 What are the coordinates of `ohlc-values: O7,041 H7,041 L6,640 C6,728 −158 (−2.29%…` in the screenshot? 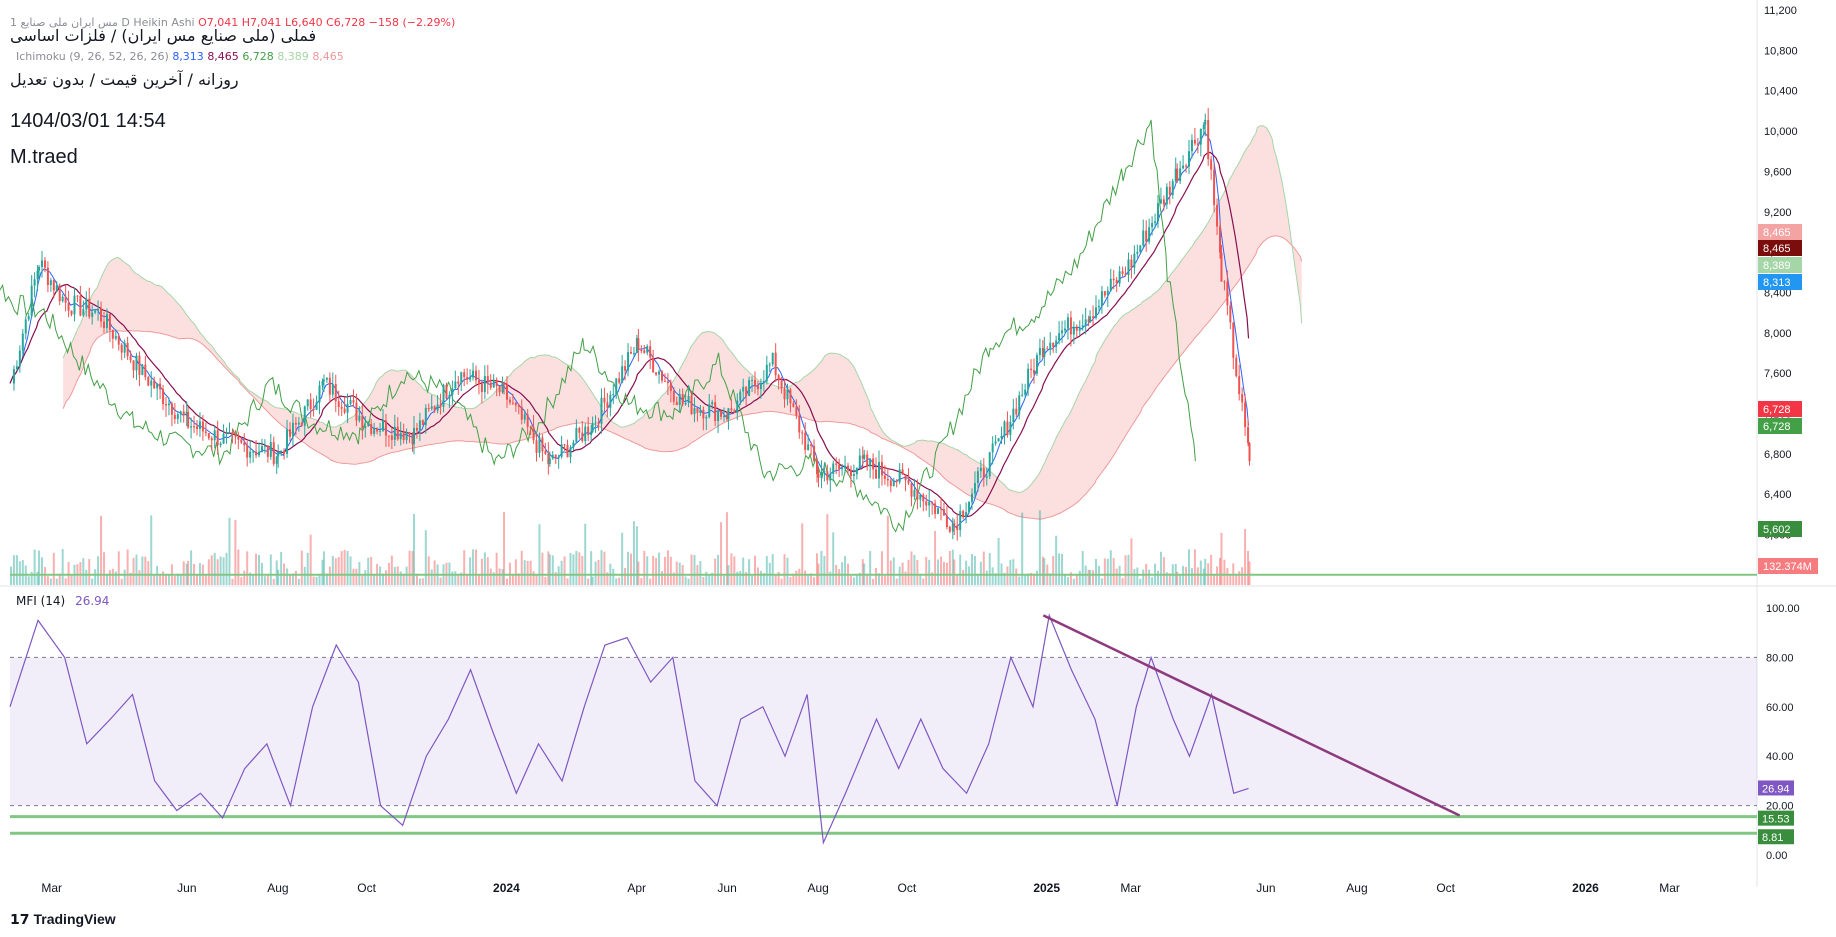 It's located at (327, 22).